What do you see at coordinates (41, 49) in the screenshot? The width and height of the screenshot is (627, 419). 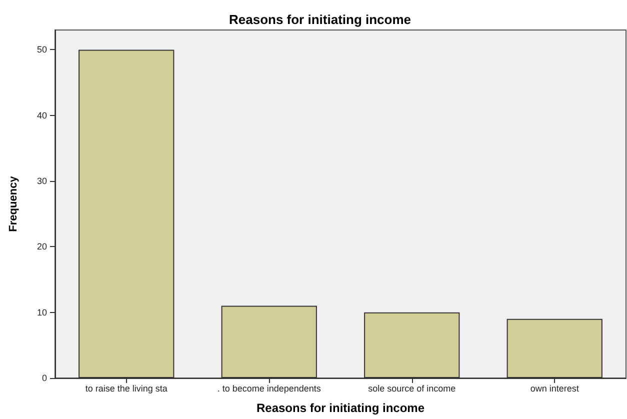 I see `y-tick-label: 50` at bounding box center [41, 49].